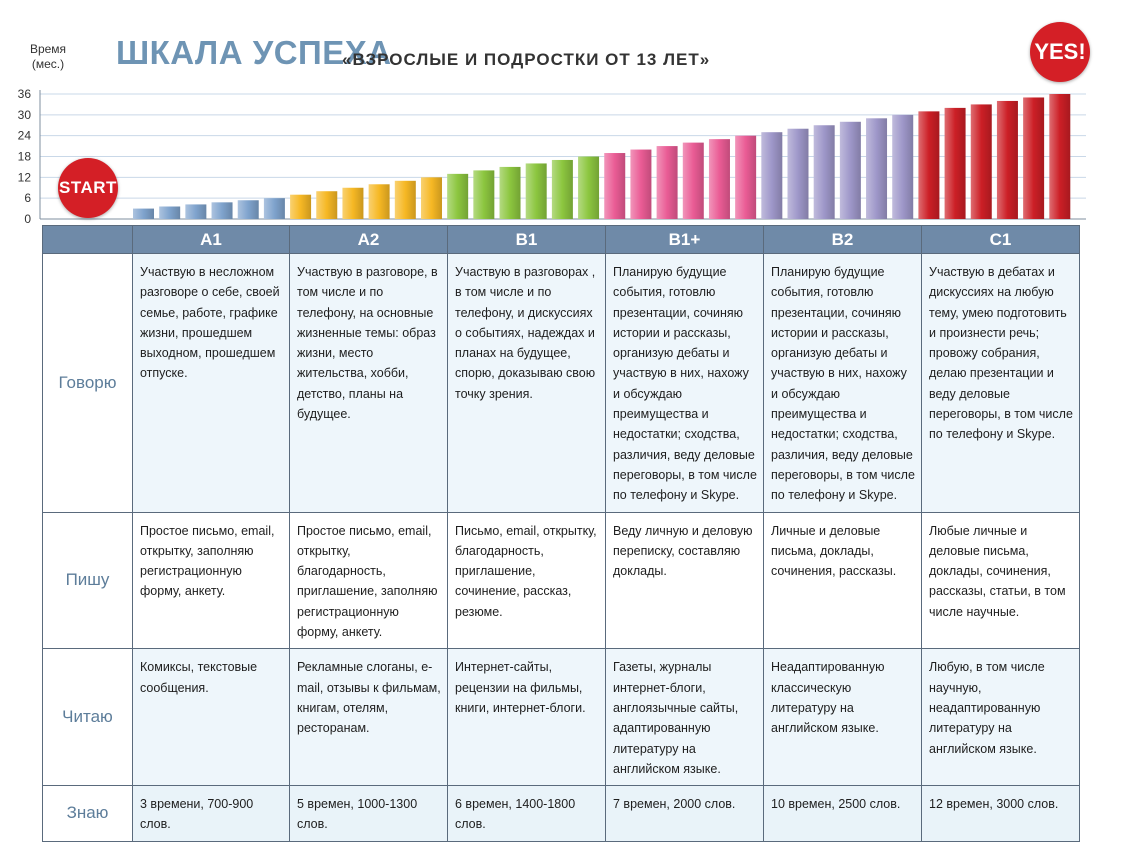 This screenshot has height=842, width=1122. What do you see at coordinates (842, 813) in the screenshot?
I see `table-cell: 10 времен, 2500 слов.` at bounding box center [842, 813].